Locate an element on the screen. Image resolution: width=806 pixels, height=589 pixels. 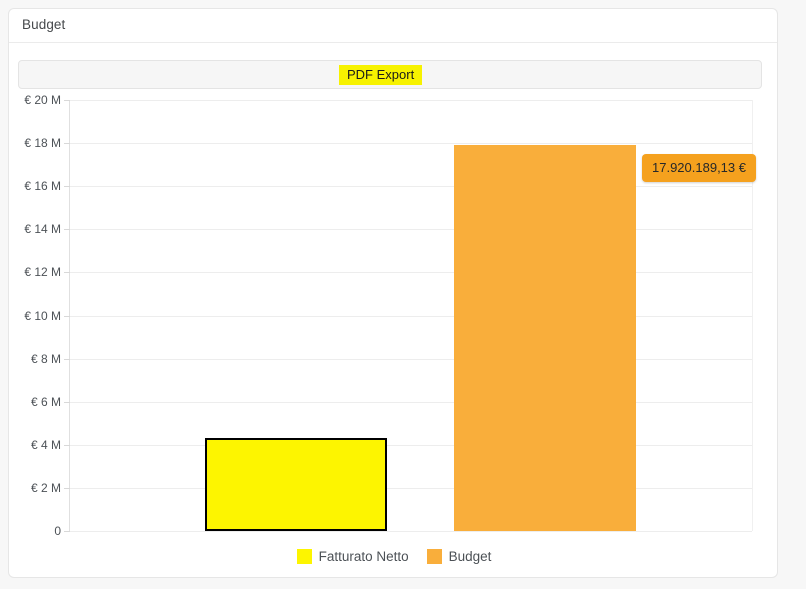
y-axis-tick-label: € 18 M is located at coordinates (42, 143).